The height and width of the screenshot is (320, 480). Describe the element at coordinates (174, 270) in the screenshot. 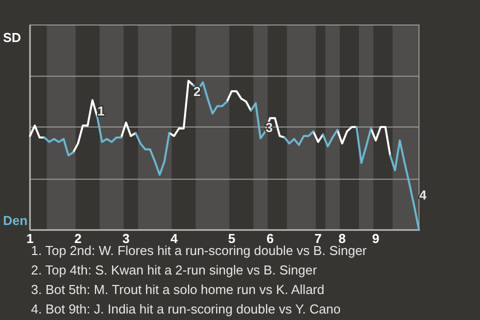

I see `text: 2. Top 4th: S. Kwan hit a 2-run single vs B. Singer` at that location.